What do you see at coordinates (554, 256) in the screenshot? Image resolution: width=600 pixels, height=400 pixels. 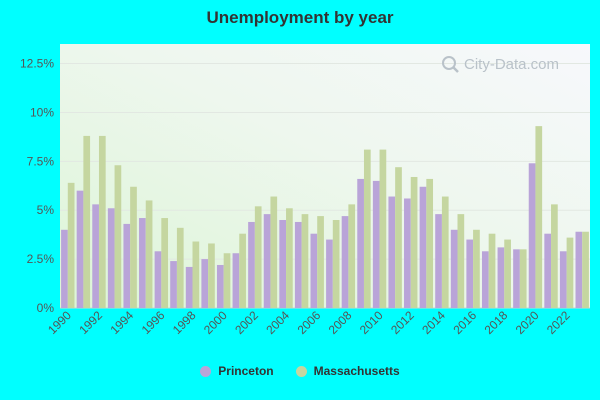 I see `bar-massachusetts-2021` at bounding box center [554, 256].